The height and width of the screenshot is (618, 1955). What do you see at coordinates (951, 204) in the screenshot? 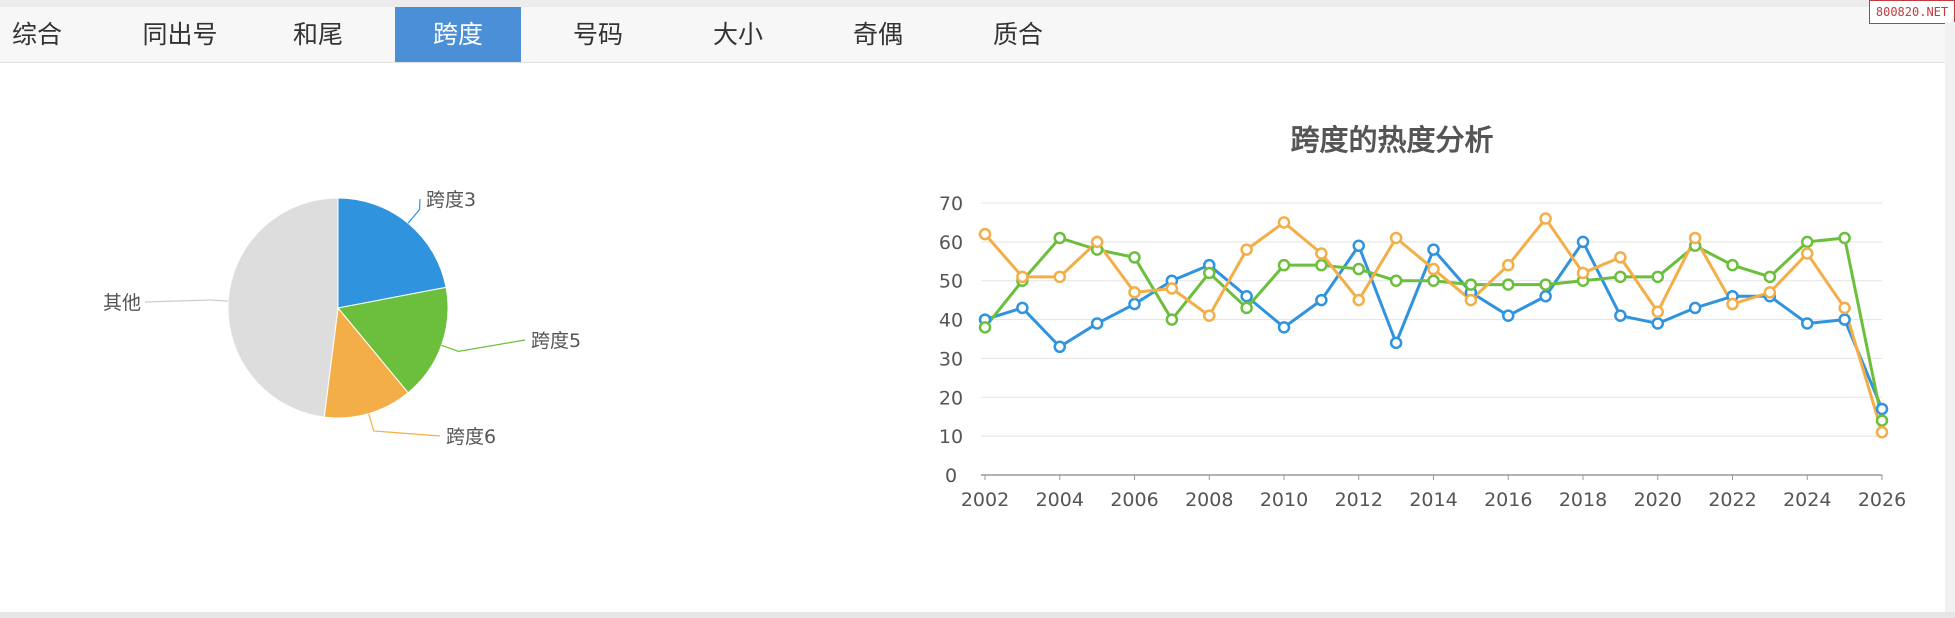
I see `y-tick-label: 70` at bounding box center [951, 204].